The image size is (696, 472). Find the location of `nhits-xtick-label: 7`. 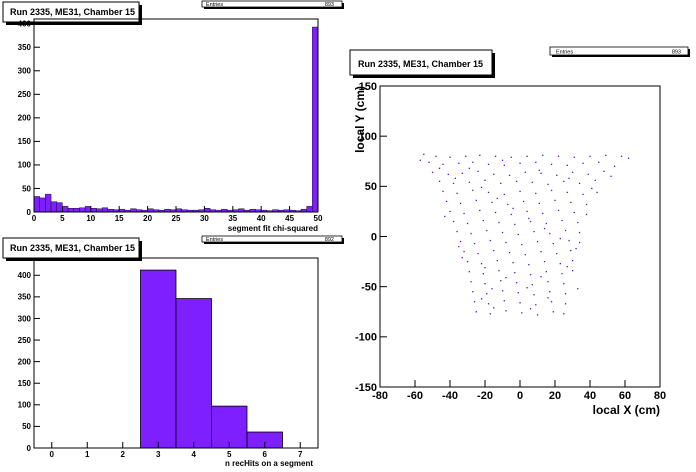

nhits-xtick-label: 7 is located at coordinates (300, 454).